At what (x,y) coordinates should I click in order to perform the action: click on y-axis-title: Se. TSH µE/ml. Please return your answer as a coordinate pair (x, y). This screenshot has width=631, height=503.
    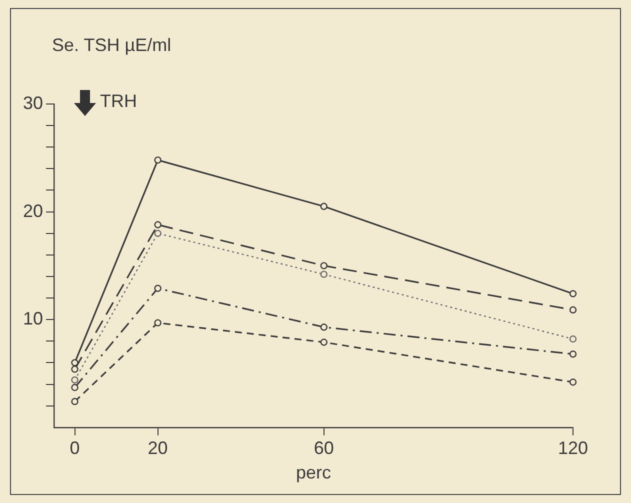
    Looking at the image, I should click on (112, 44).